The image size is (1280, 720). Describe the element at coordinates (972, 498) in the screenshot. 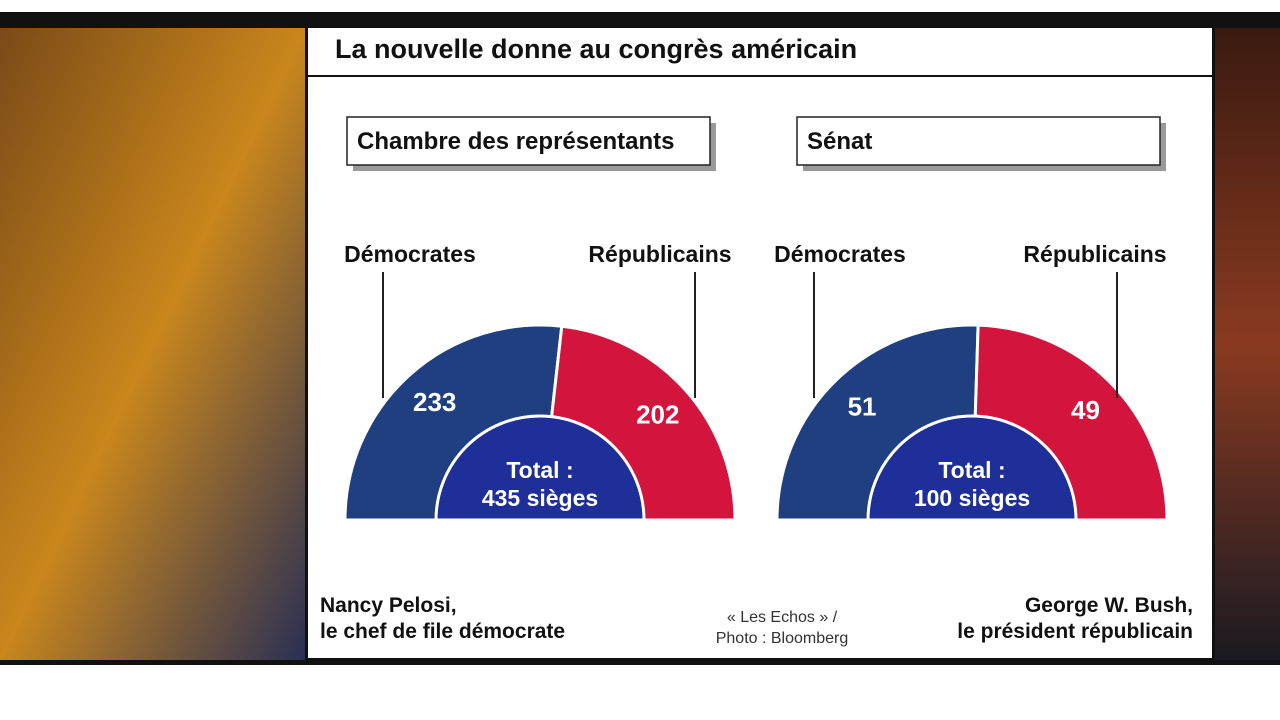

I see `total-label: 100 sièges` at that location.